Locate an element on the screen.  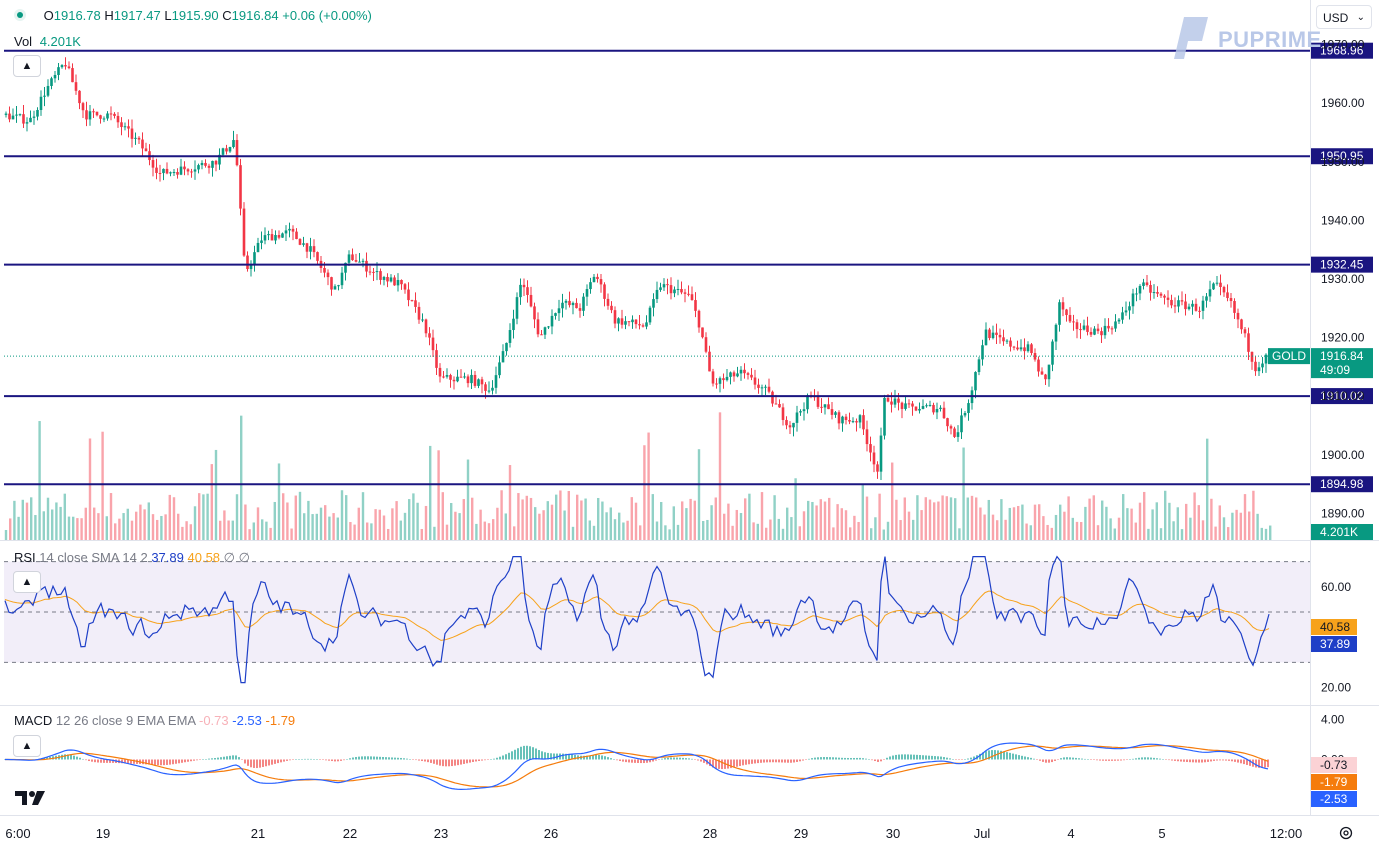
collapse-rsi-button: ▲ is located at coordinates (27, 582).